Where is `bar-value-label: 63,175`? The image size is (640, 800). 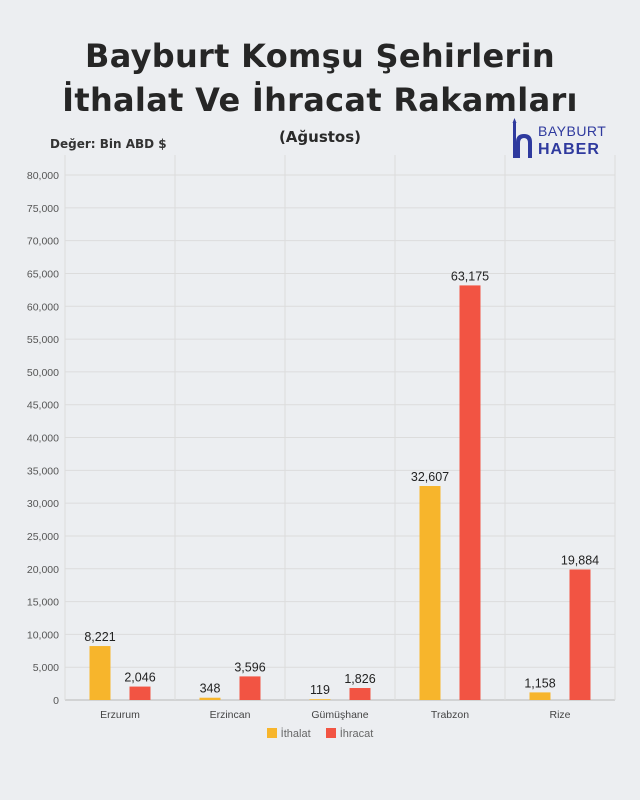 bar-value-label: 63,175 is located at coordinates (470, 276).